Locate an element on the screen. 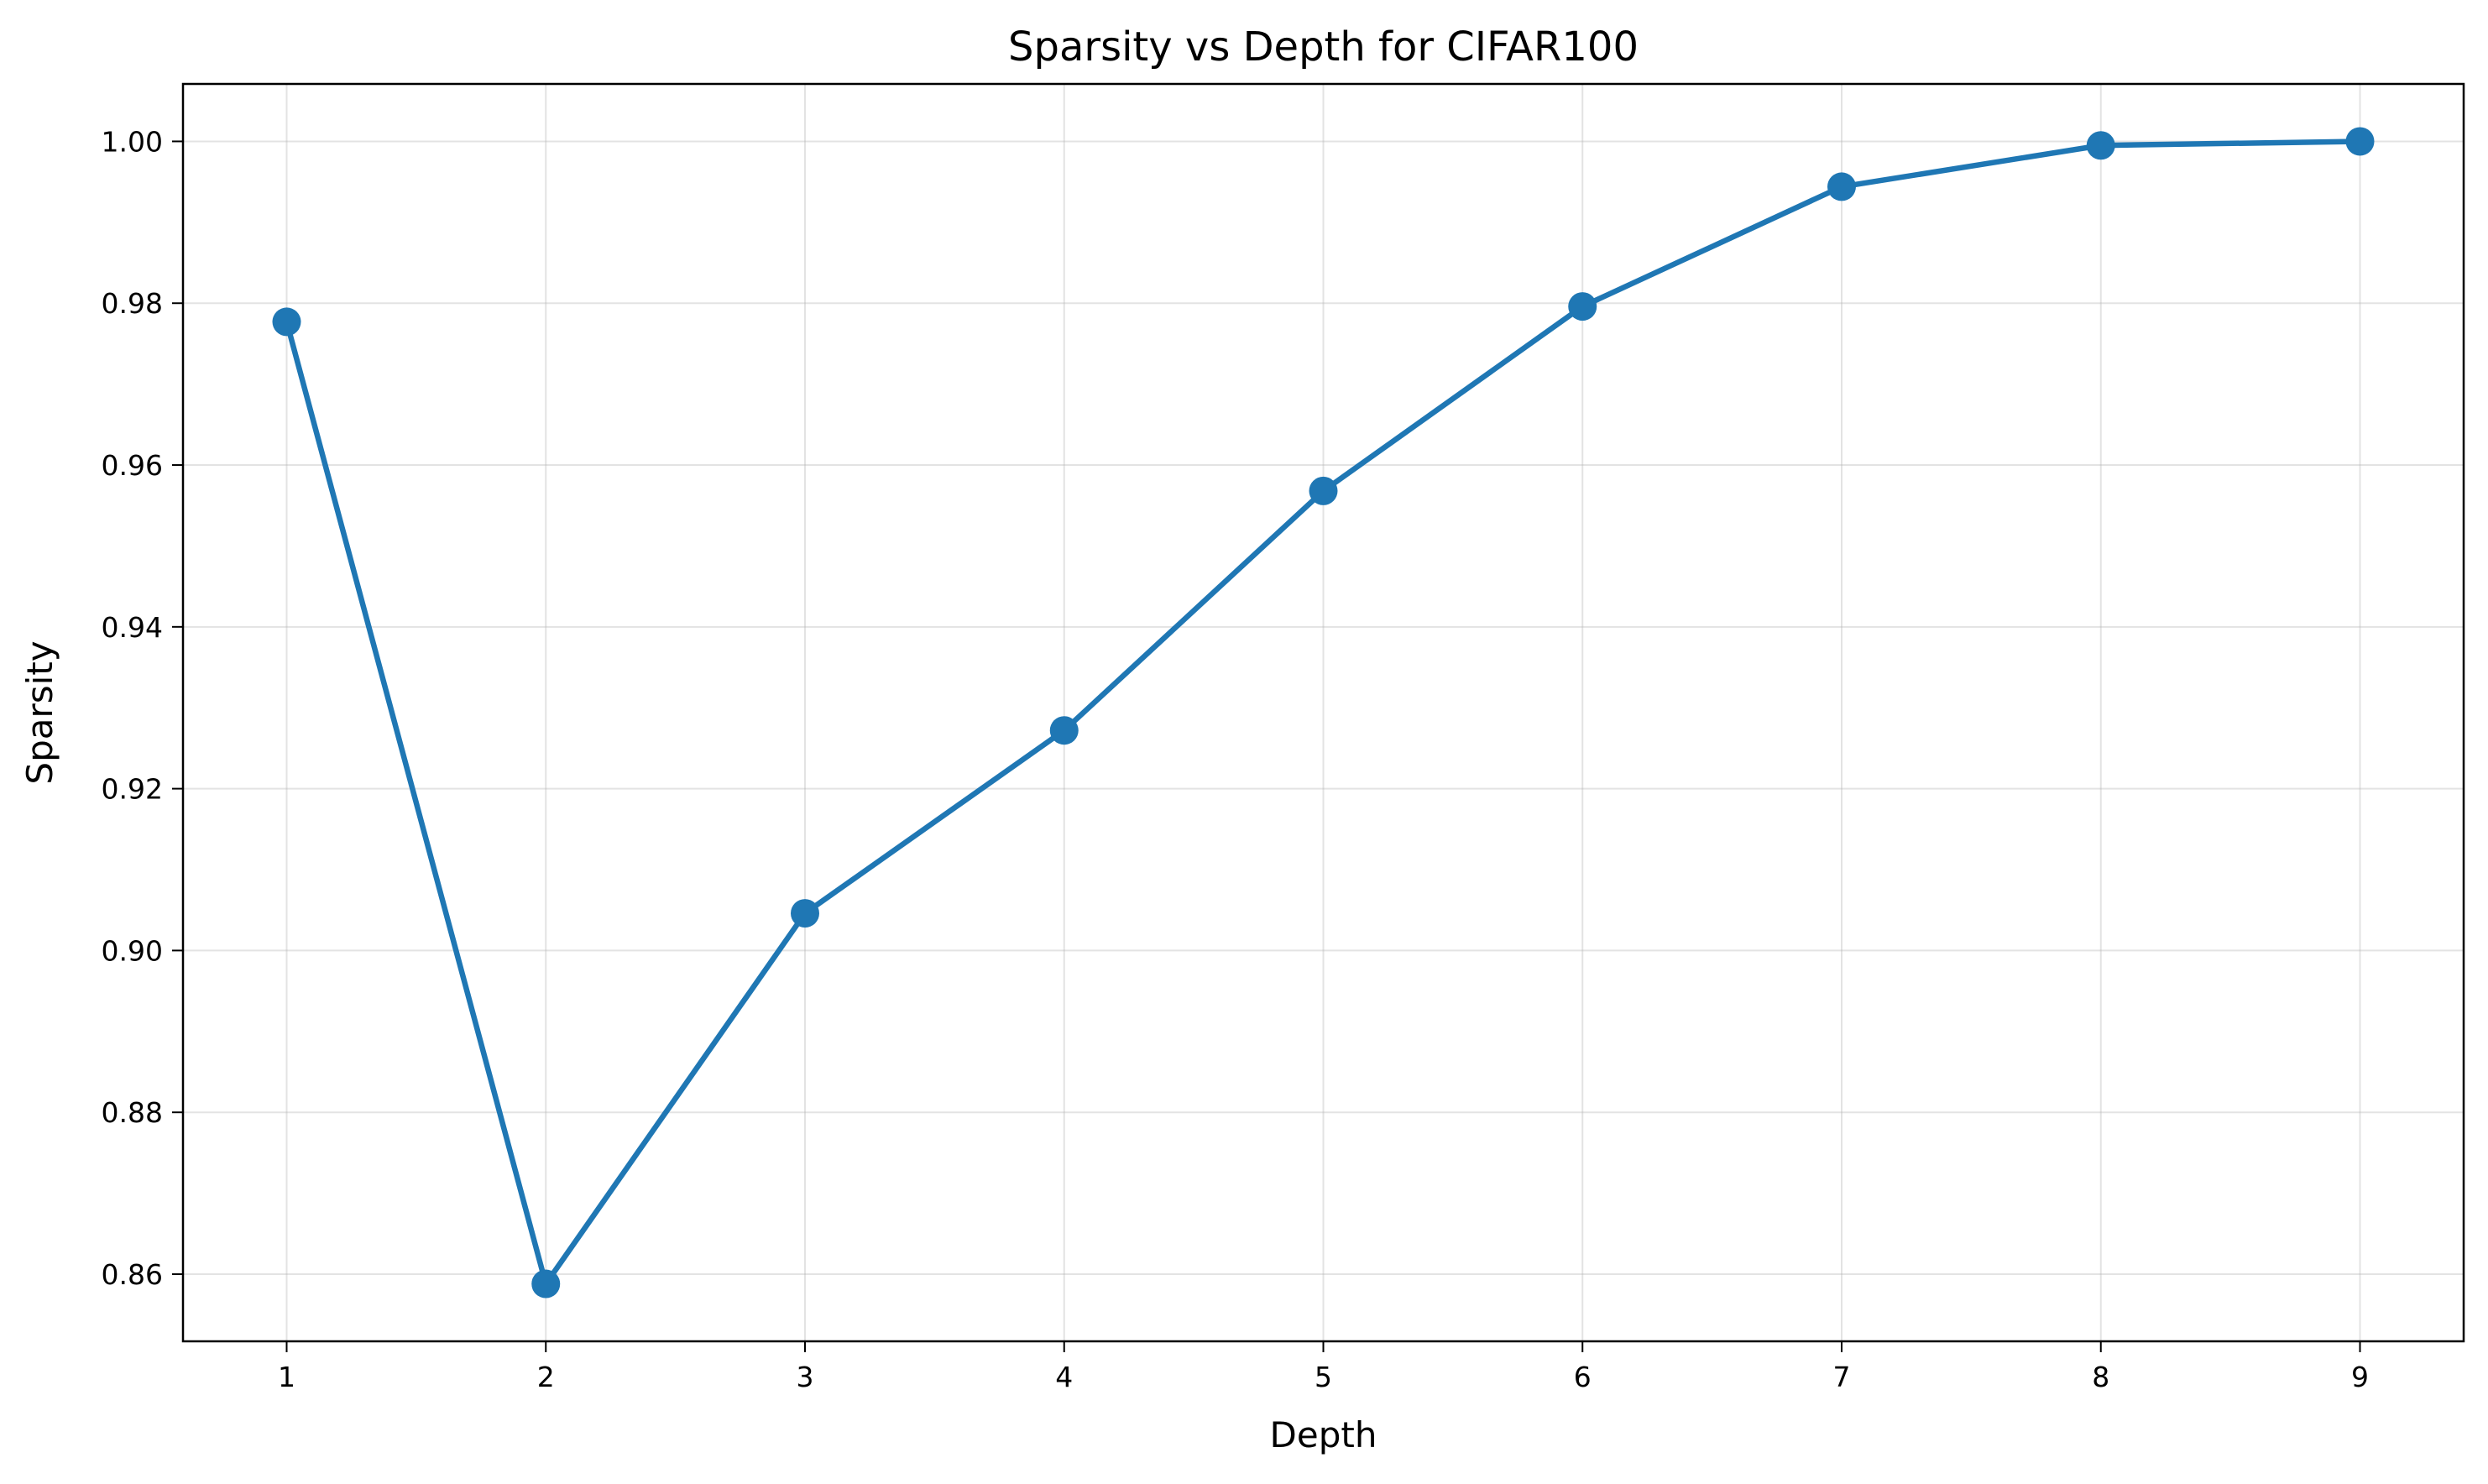 The height and width of the screenshot is (1484, 2488). x-tick-label: 2 is located at coordinates (546, 1377).